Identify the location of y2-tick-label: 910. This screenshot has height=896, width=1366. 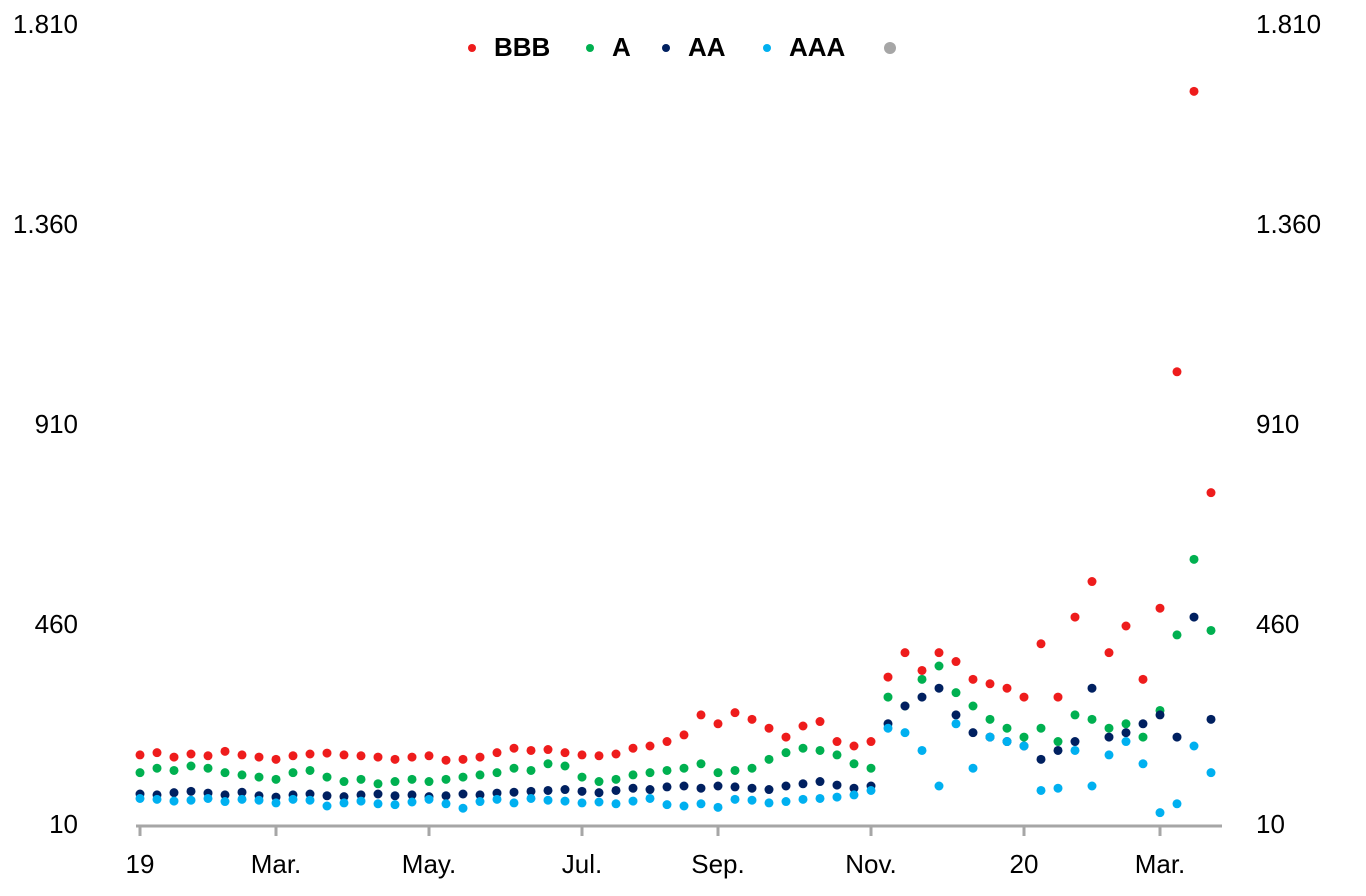
(1277, 424).